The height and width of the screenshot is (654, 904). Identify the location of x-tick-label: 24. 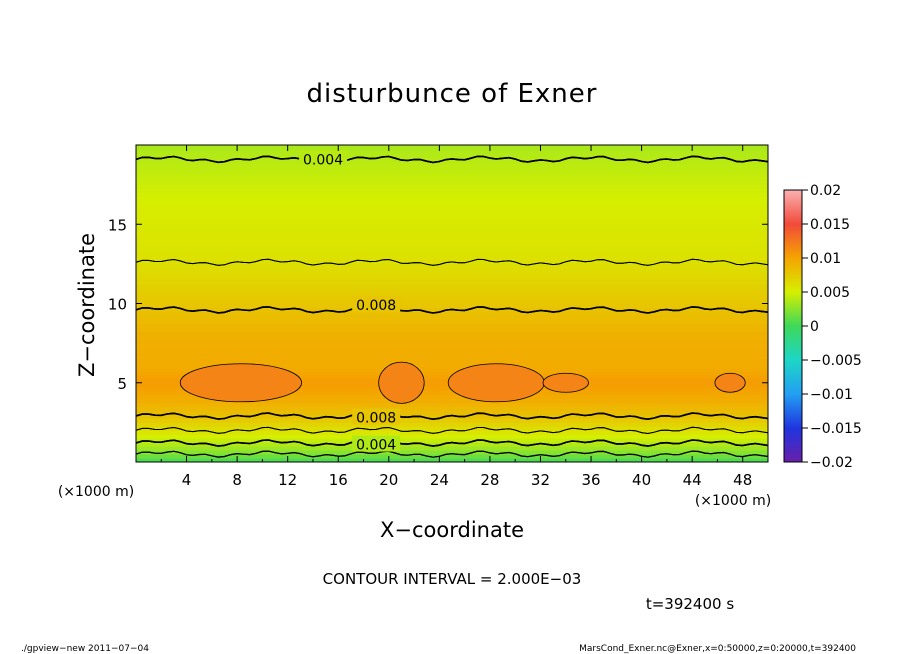
(439, 480).